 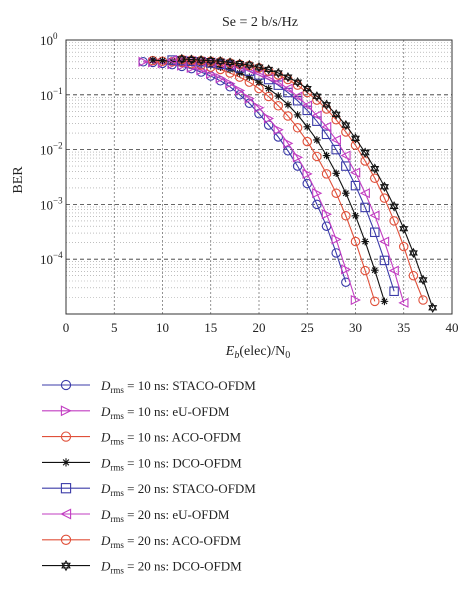 I want to click on legend-item: Drms = 10 ns: ACO-OFDM, so click(x=141, y=438).